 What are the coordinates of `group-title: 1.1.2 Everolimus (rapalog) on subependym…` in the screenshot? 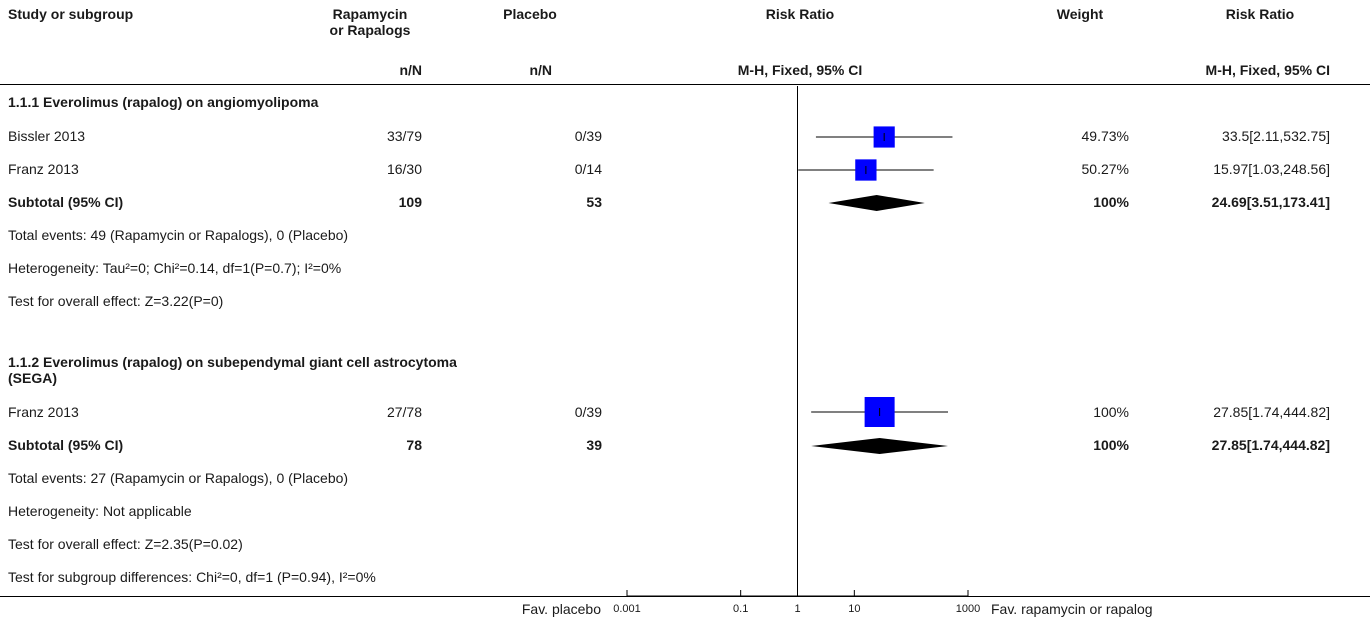 It's located at (232, 362).